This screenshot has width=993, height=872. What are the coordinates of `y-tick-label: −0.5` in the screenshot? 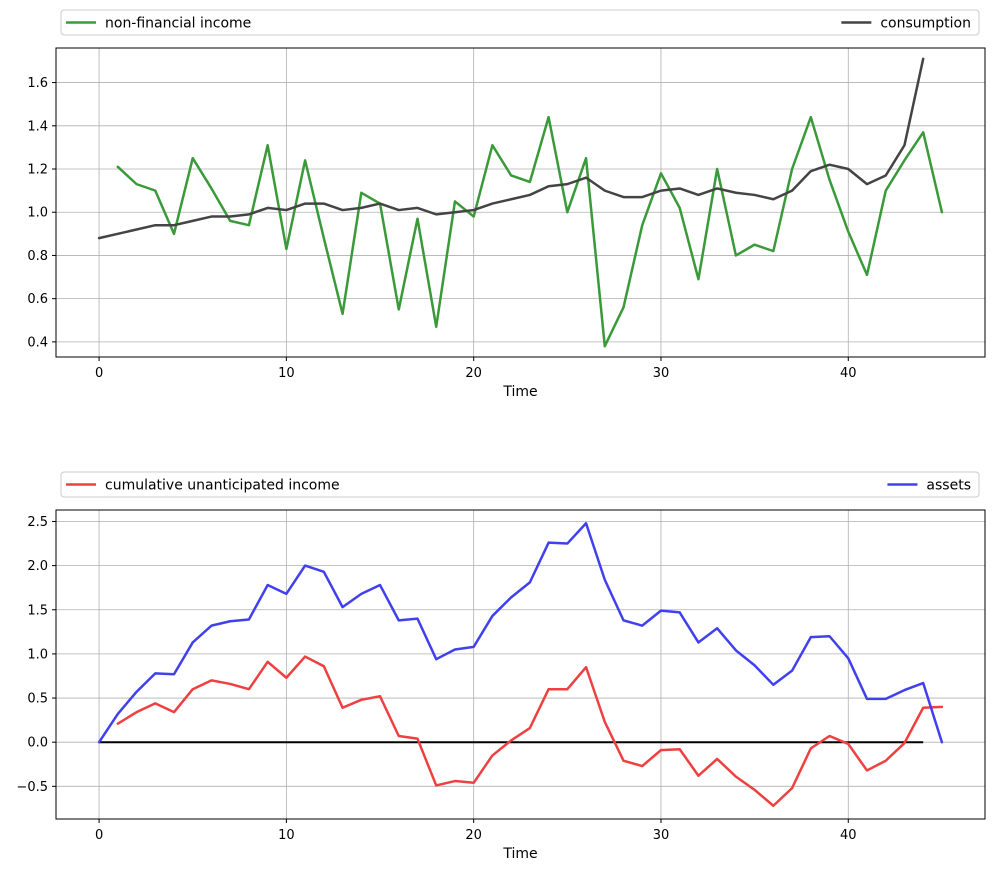 It's located at (32, 787).